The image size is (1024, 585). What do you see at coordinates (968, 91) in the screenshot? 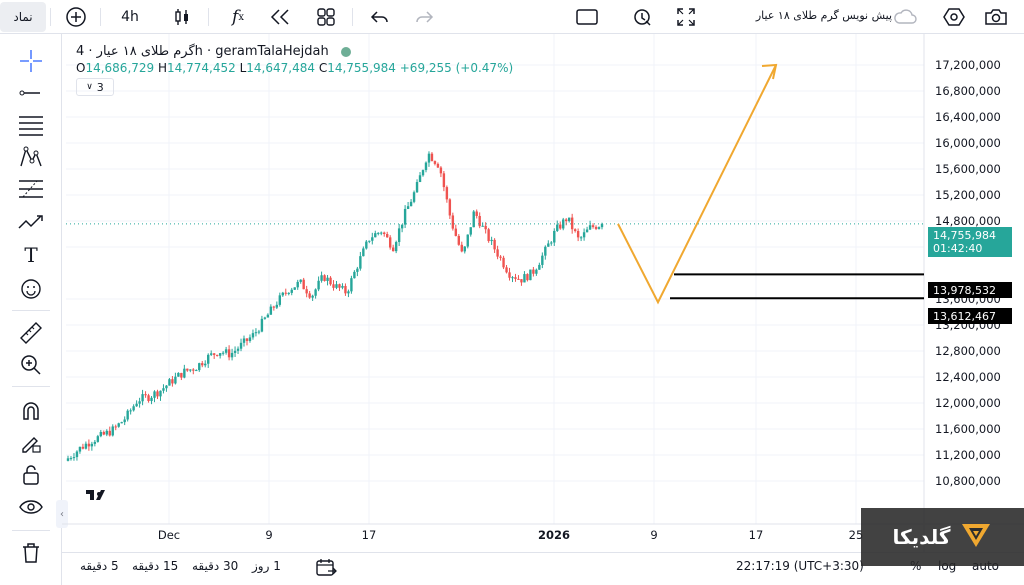
I see `price-tick-label: 16,800,000` at bounding box center [968, 91].